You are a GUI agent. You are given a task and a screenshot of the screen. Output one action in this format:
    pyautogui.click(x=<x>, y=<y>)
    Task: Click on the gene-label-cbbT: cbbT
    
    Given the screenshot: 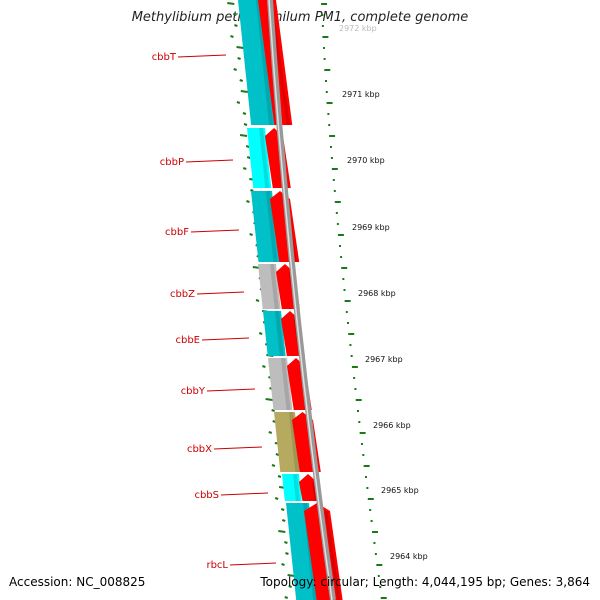 What is the action you would take?
    pyautogui.click(x=164, y=57)
    